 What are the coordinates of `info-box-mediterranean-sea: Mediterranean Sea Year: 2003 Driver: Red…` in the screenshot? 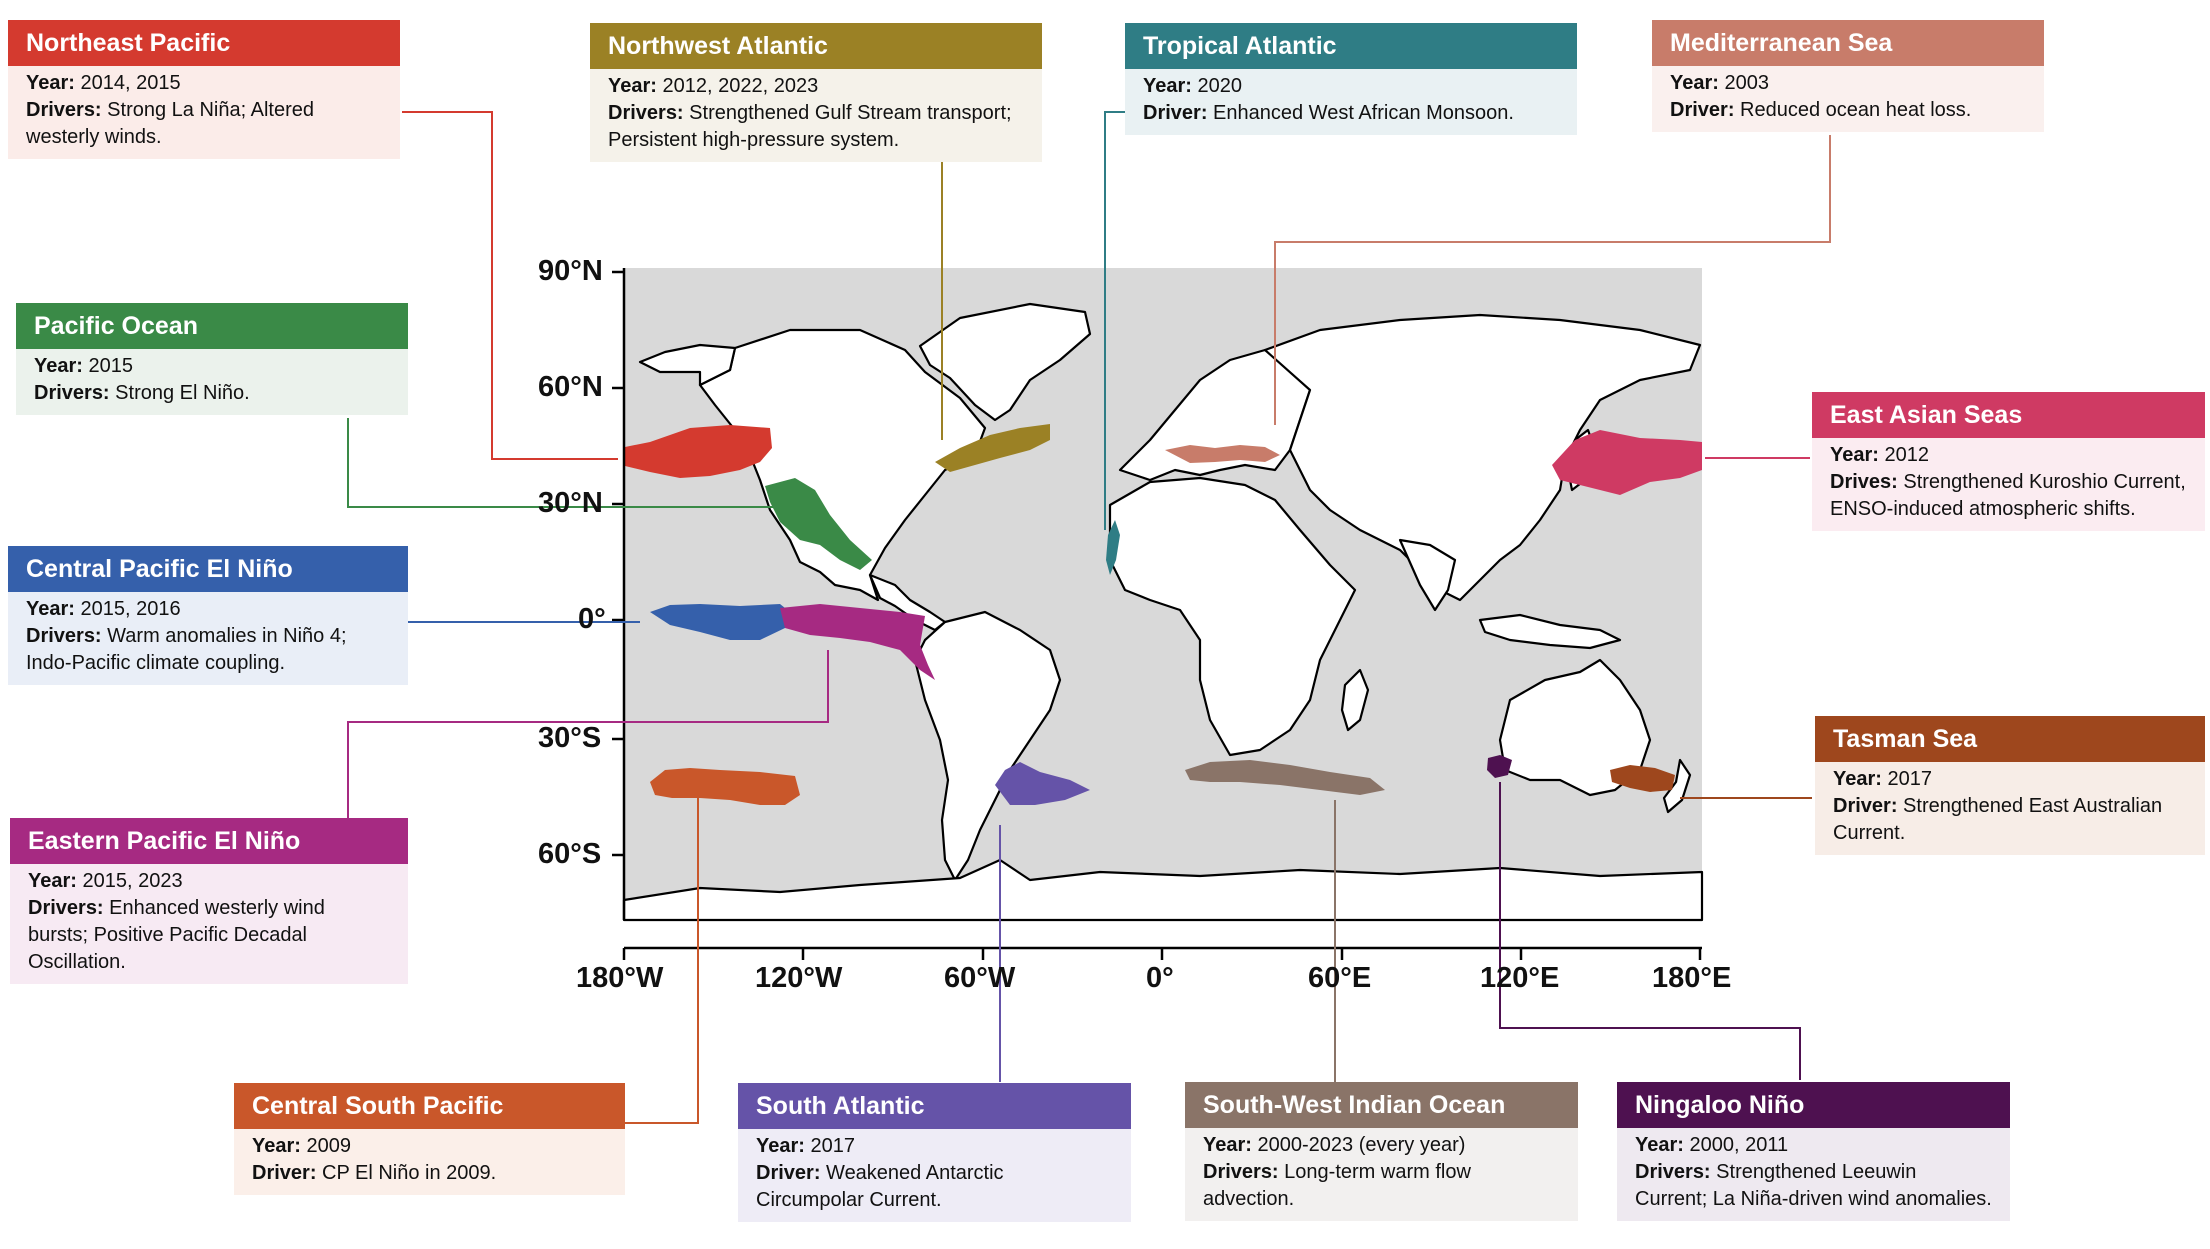 It's located at (1848, 76).